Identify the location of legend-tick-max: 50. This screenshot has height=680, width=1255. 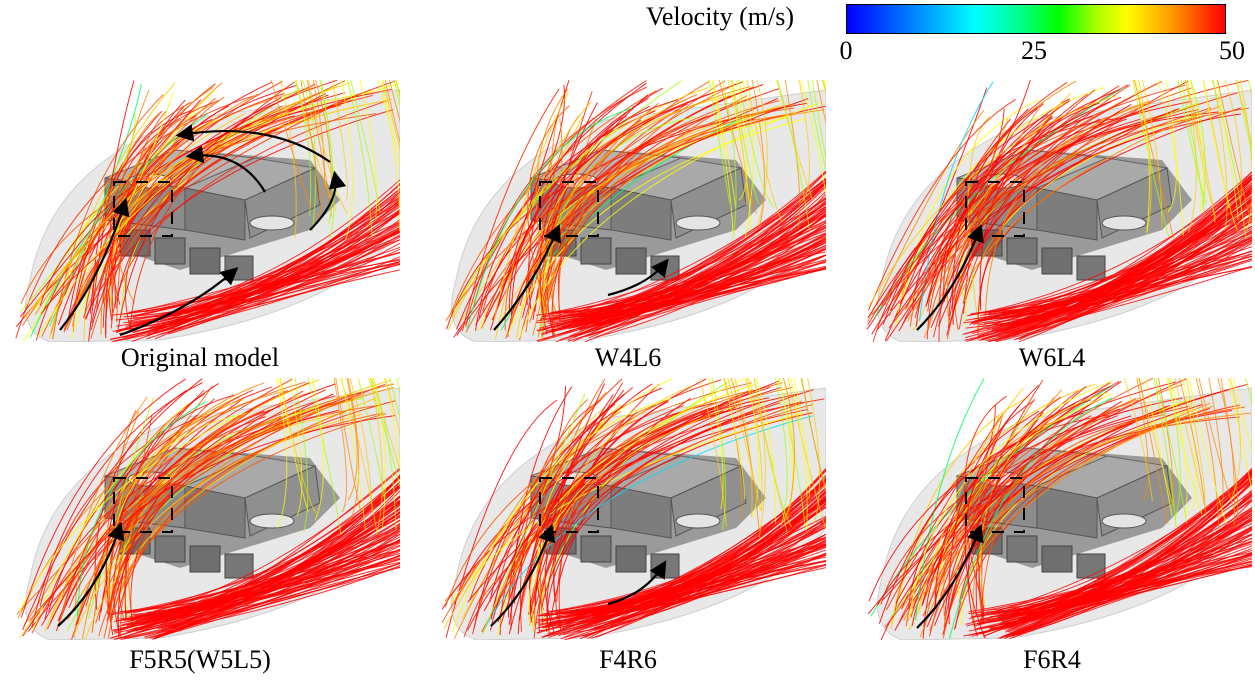
(1232, 50).